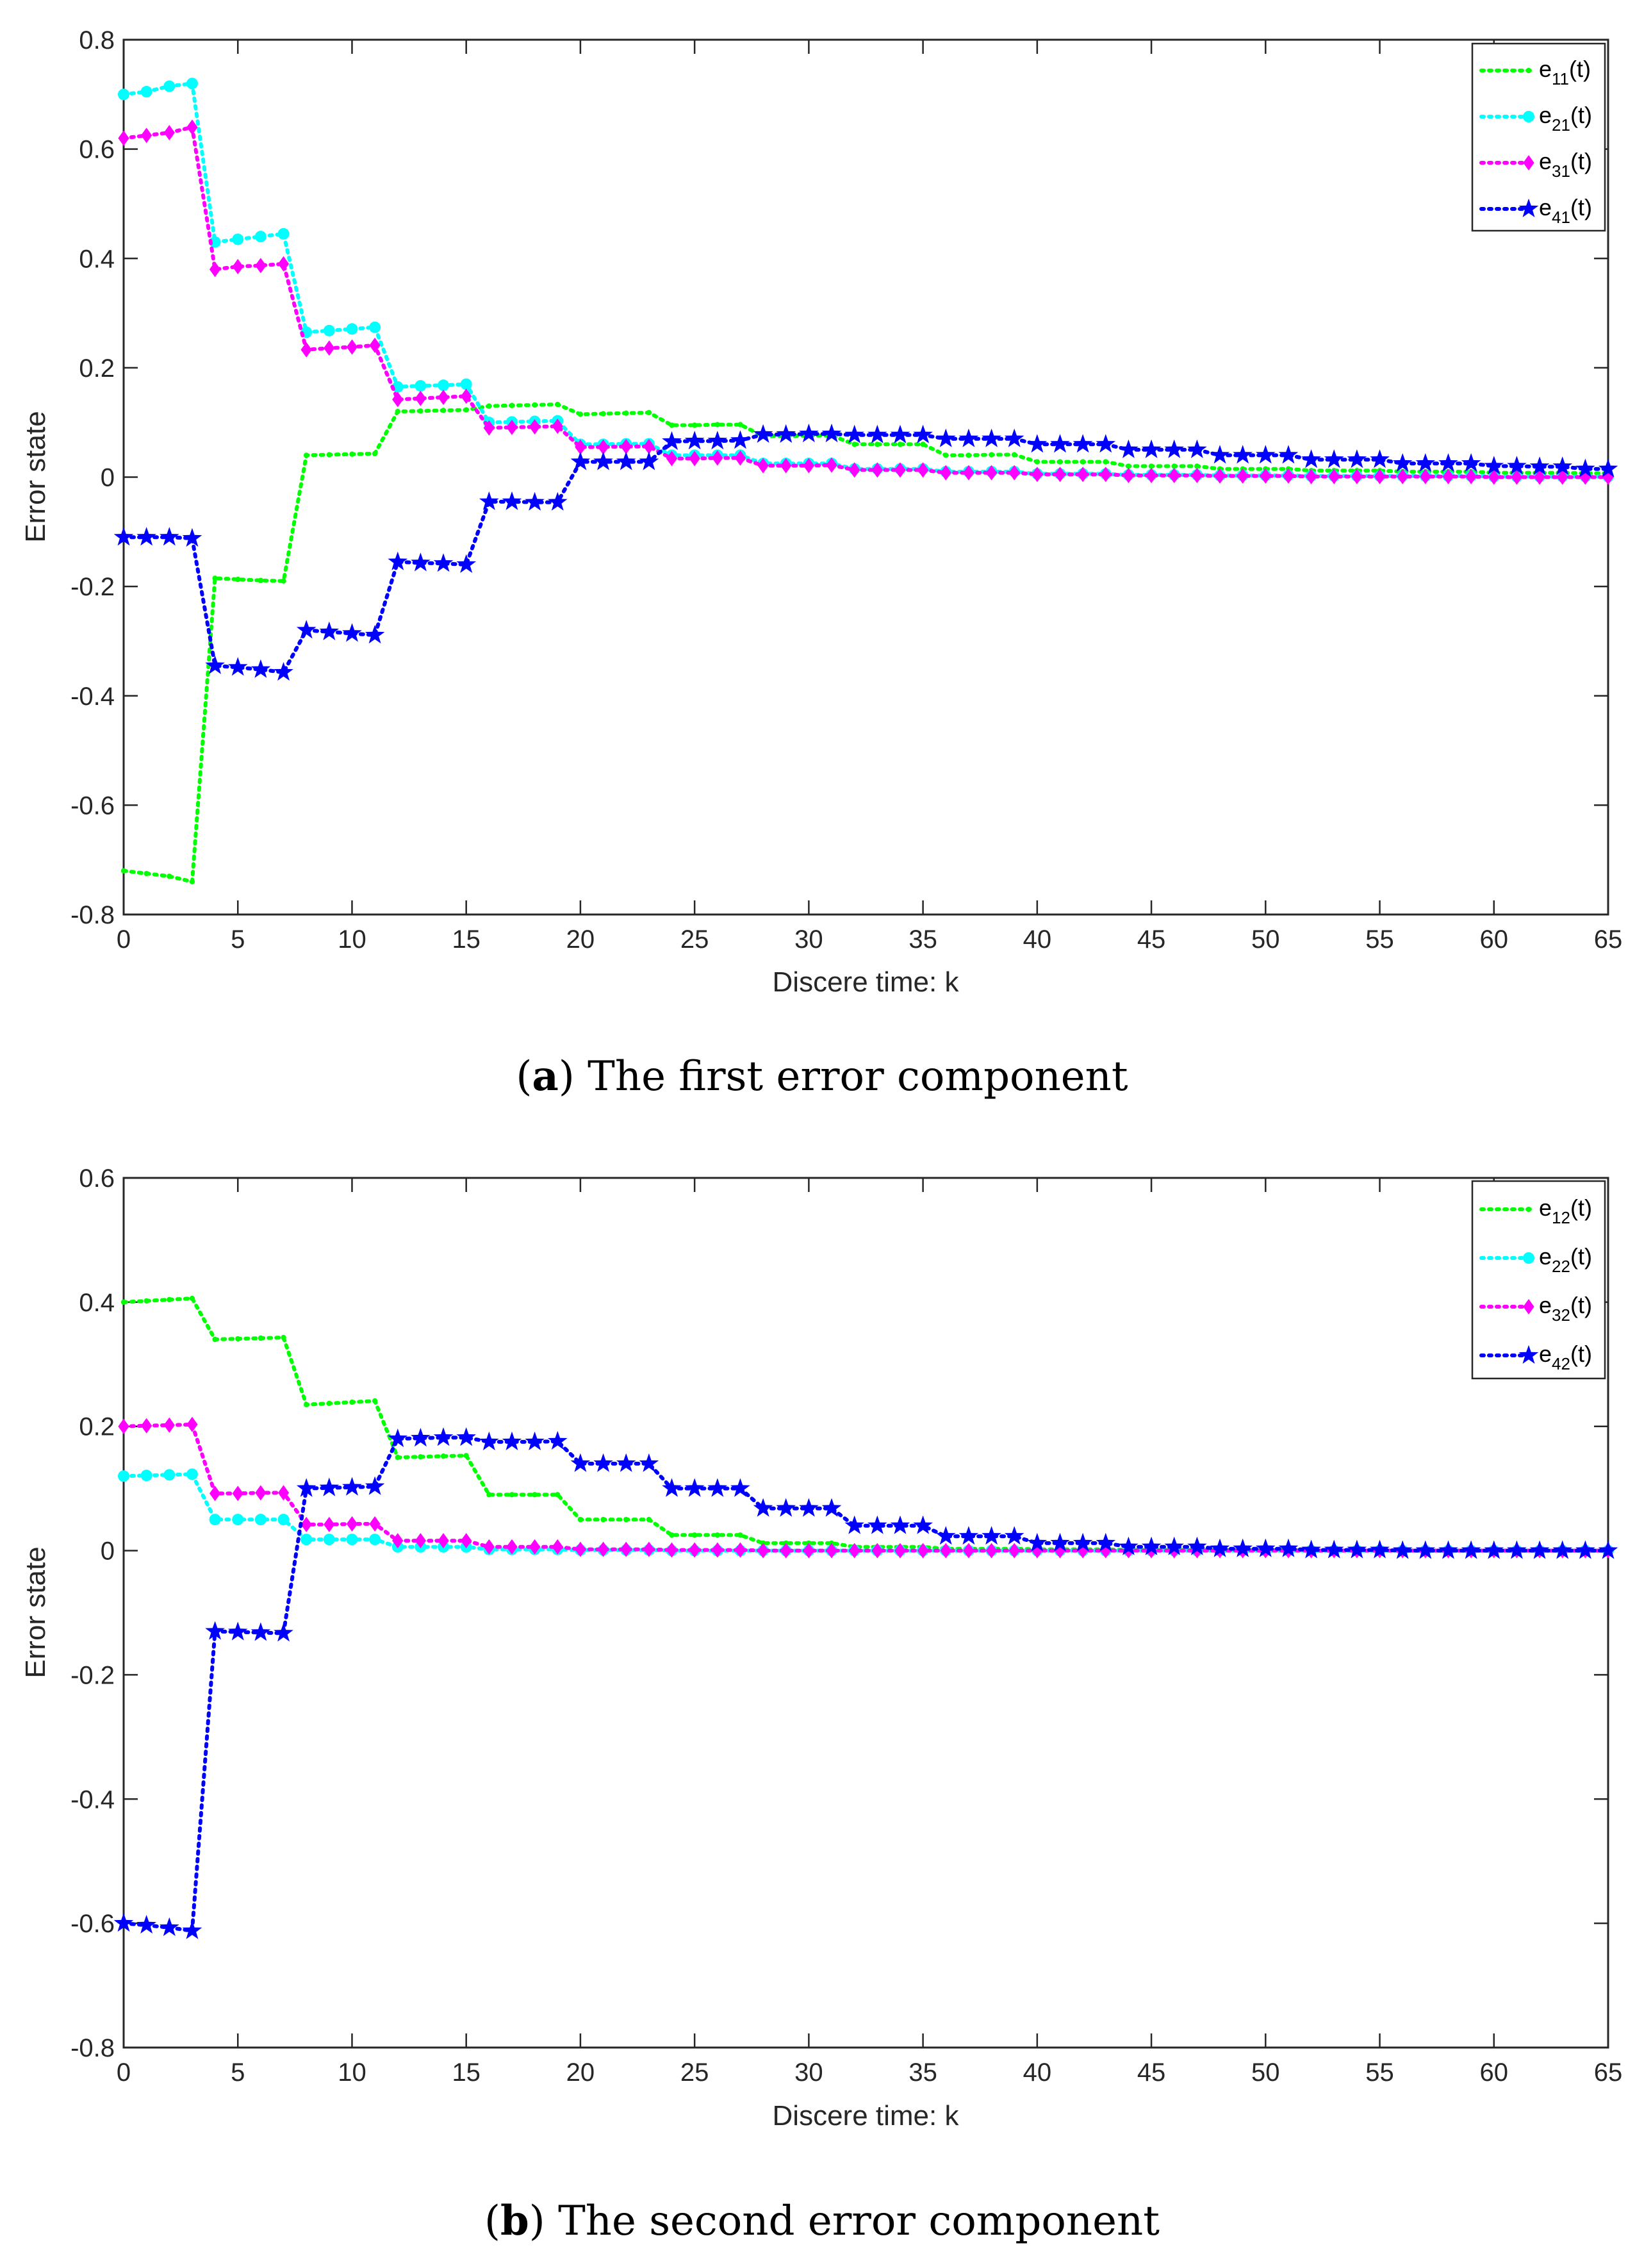 The image size is (1644, 2268). Describe the element at coordinates (867, 2115) in the screenshot. I see `x-axis-label-b: Discere time: k` at that location.